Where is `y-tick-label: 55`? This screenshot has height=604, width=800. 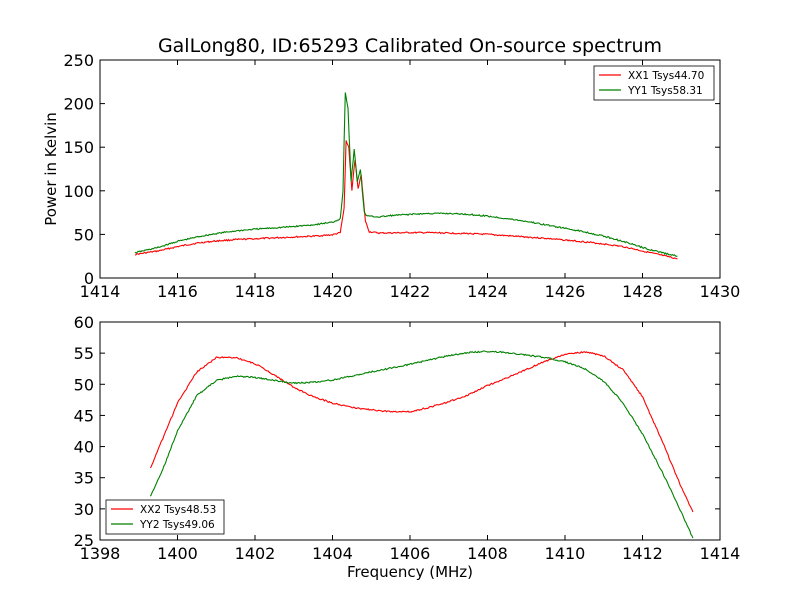 y-tick-label: 55 is located at coordinates (84, 353).